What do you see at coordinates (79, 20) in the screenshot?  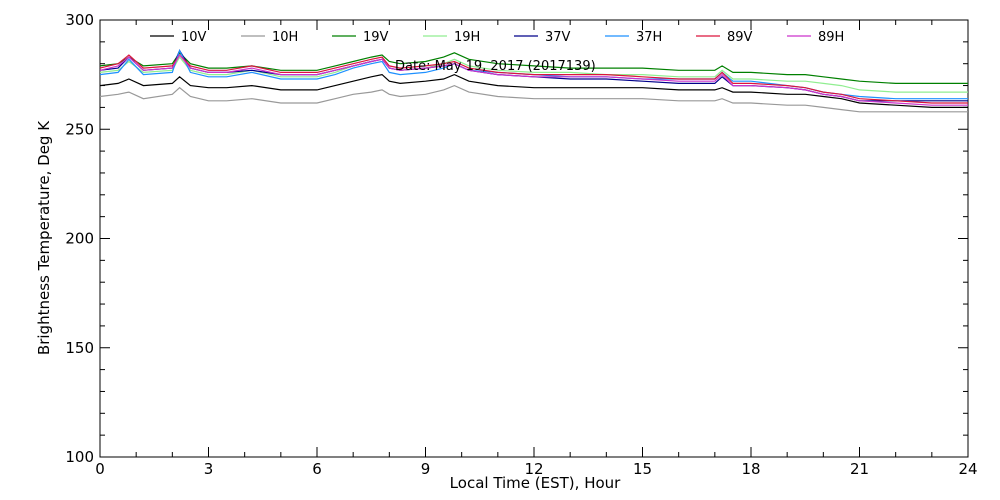 I see `y-tick-label: 300` at bounding box center [79, 20].